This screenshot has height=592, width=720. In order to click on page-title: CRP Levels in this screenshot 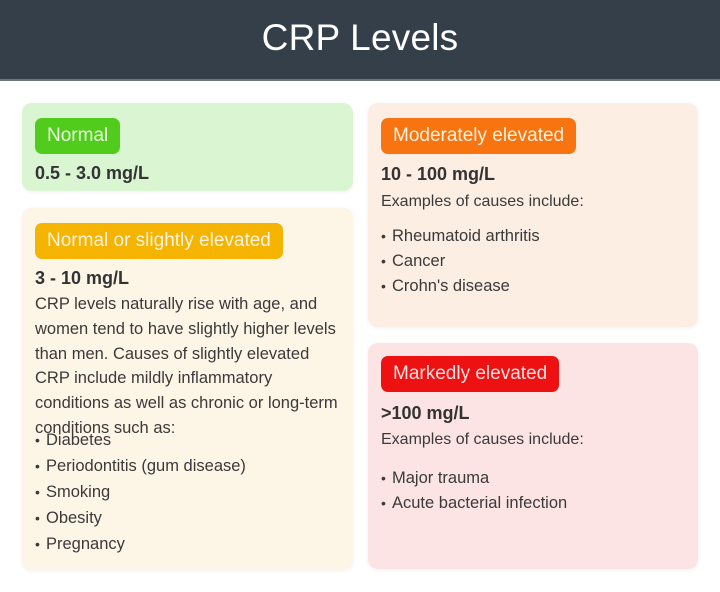, I will do `click(360, 37)`.